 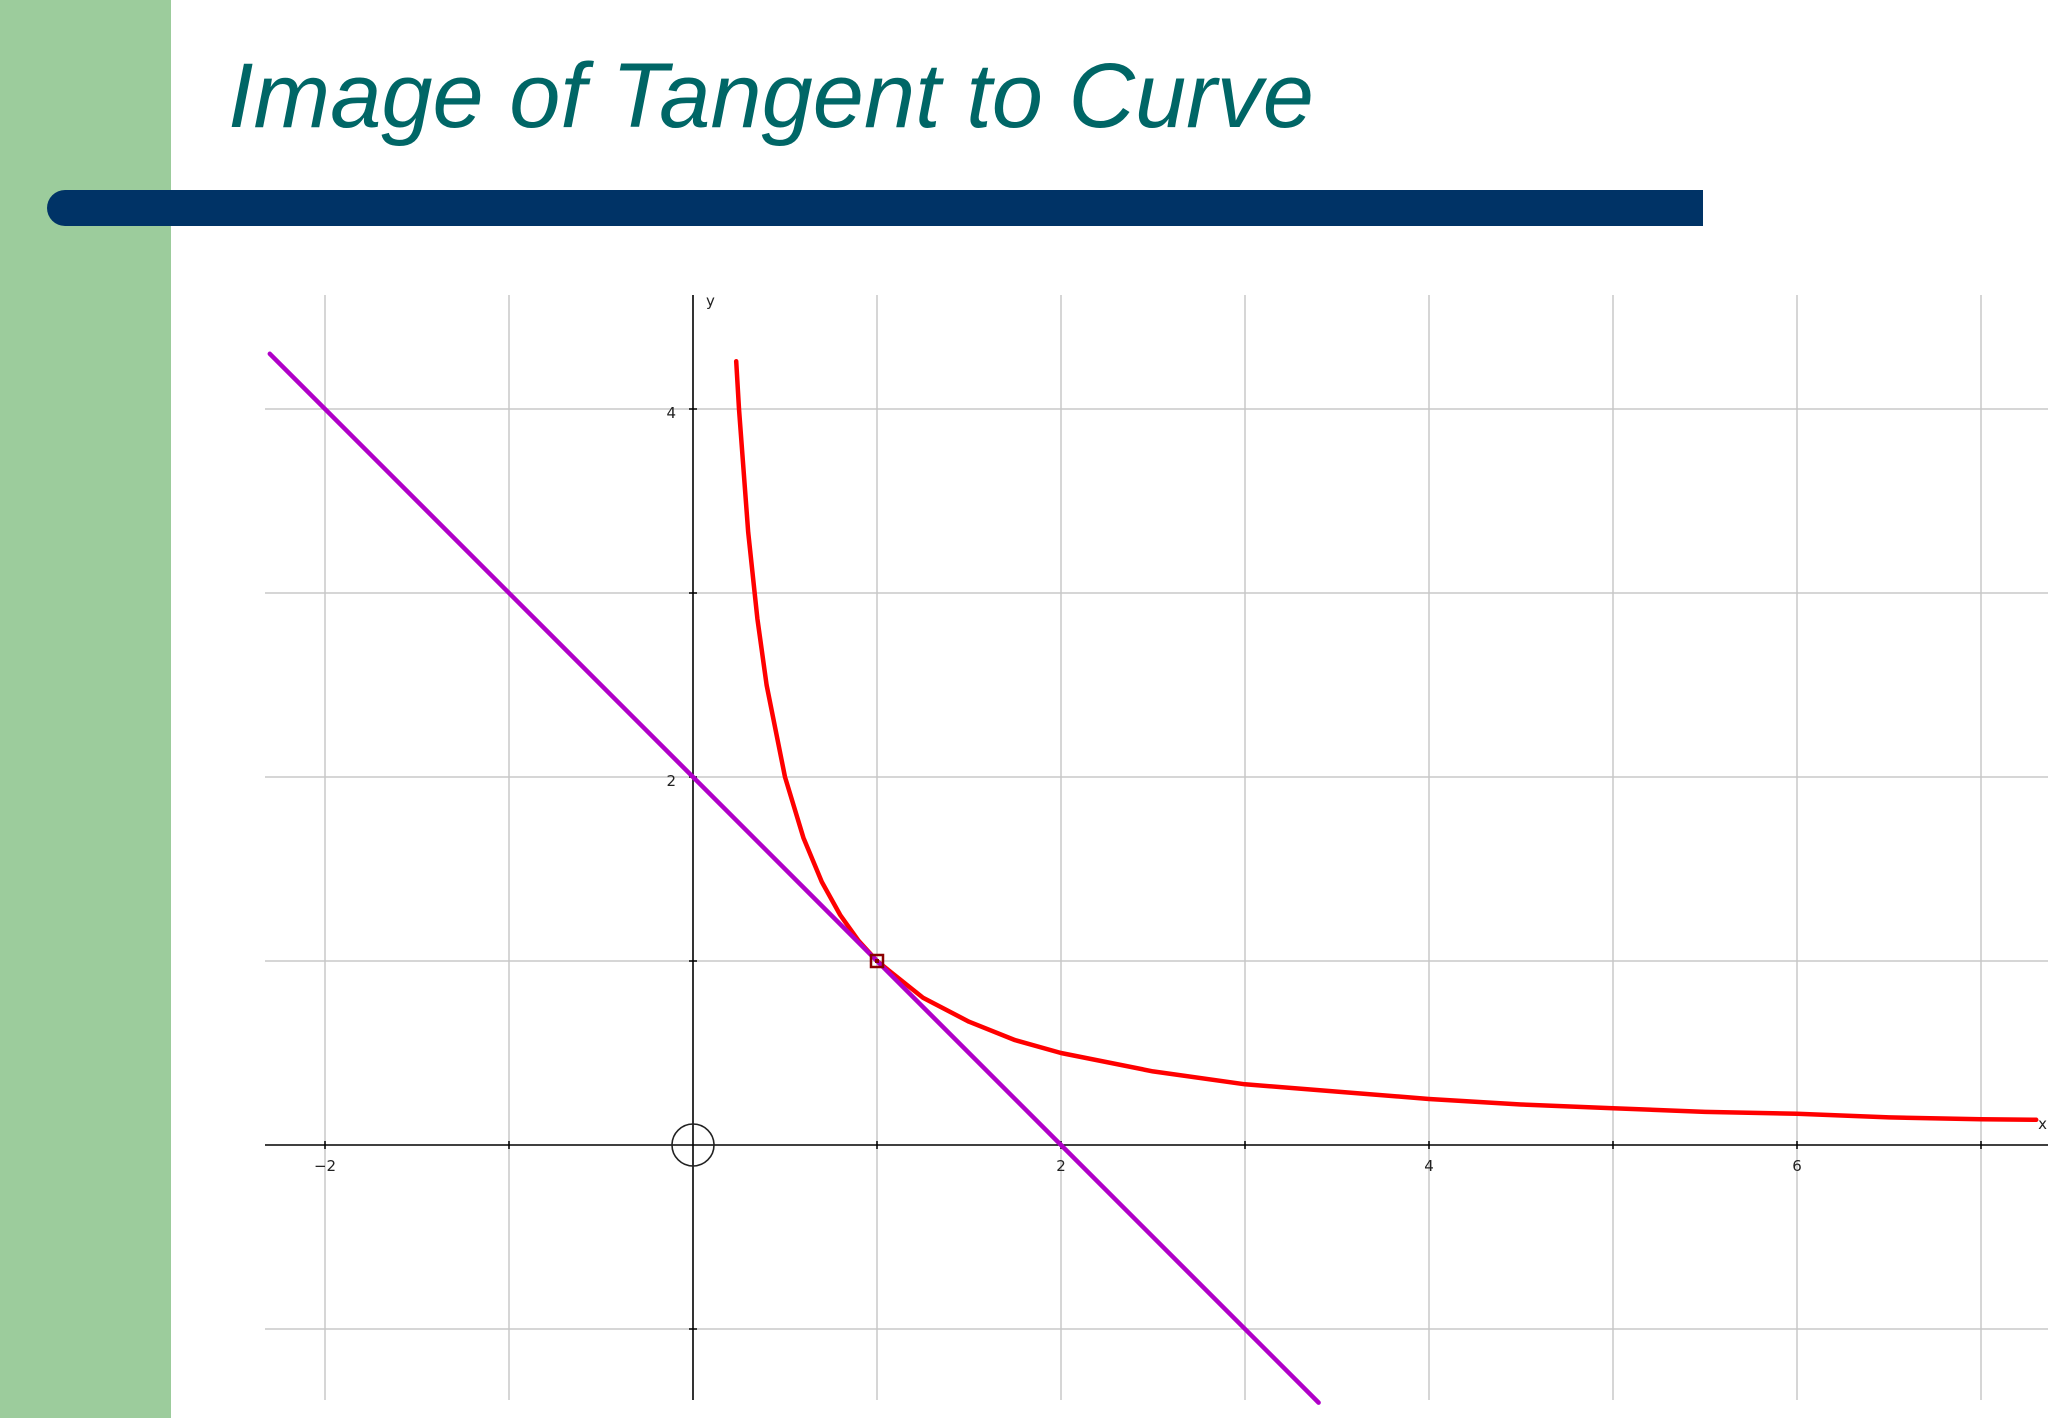 What do you see at coordinates (778, 1060) in the screenshot?
I see `point-markers` at bounding box center [778, 1060].